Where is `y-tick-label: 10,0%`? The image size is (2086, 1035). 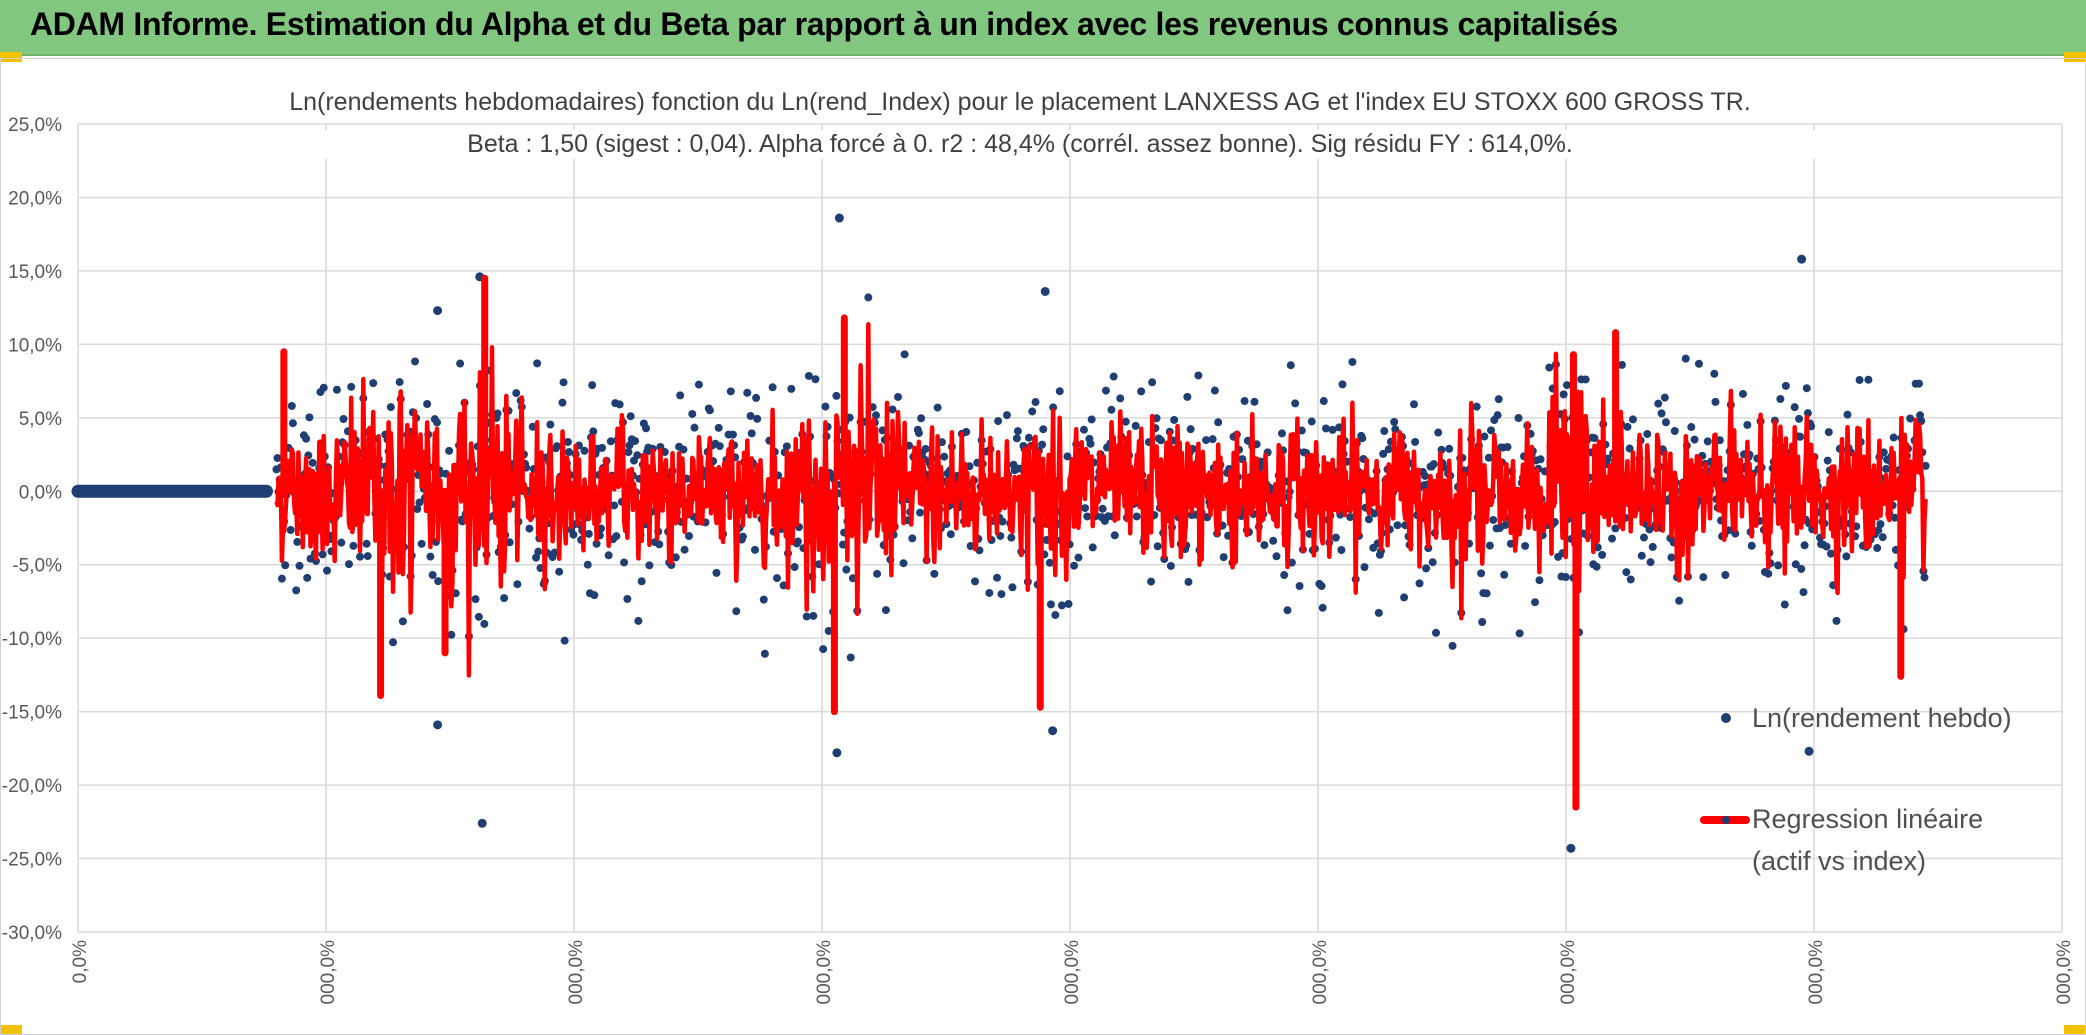 y-tick-label: 10,0% is located at coordinates (35, 345).